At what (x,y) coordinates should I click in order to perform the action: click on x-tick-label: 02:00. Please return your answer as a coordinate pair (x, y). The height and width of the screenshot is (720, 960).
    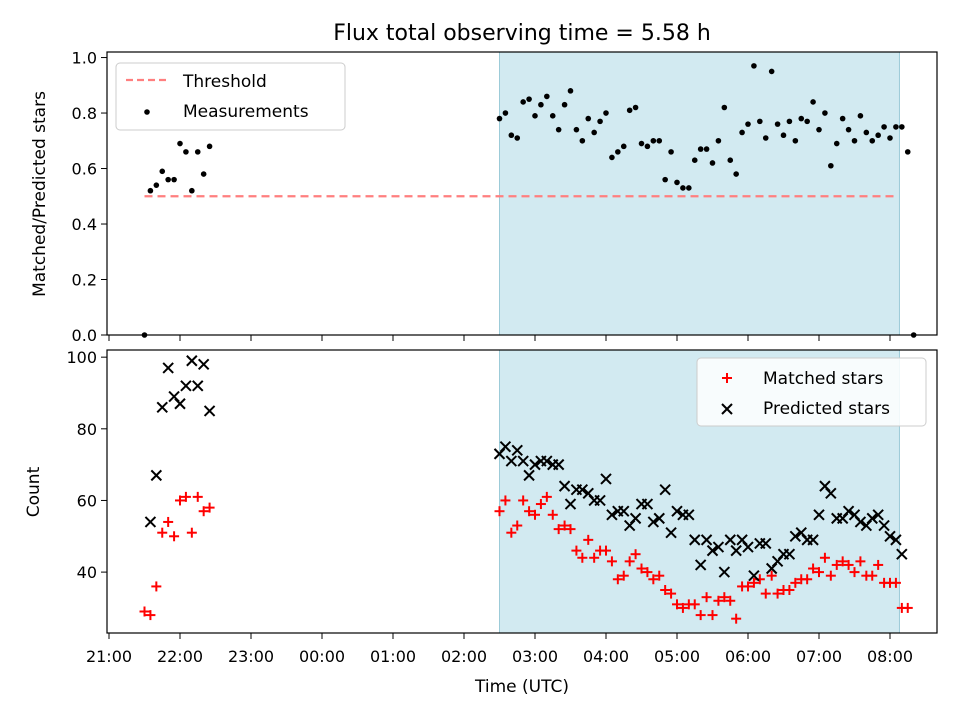
    Looking at the image, I should click on (464, 656).